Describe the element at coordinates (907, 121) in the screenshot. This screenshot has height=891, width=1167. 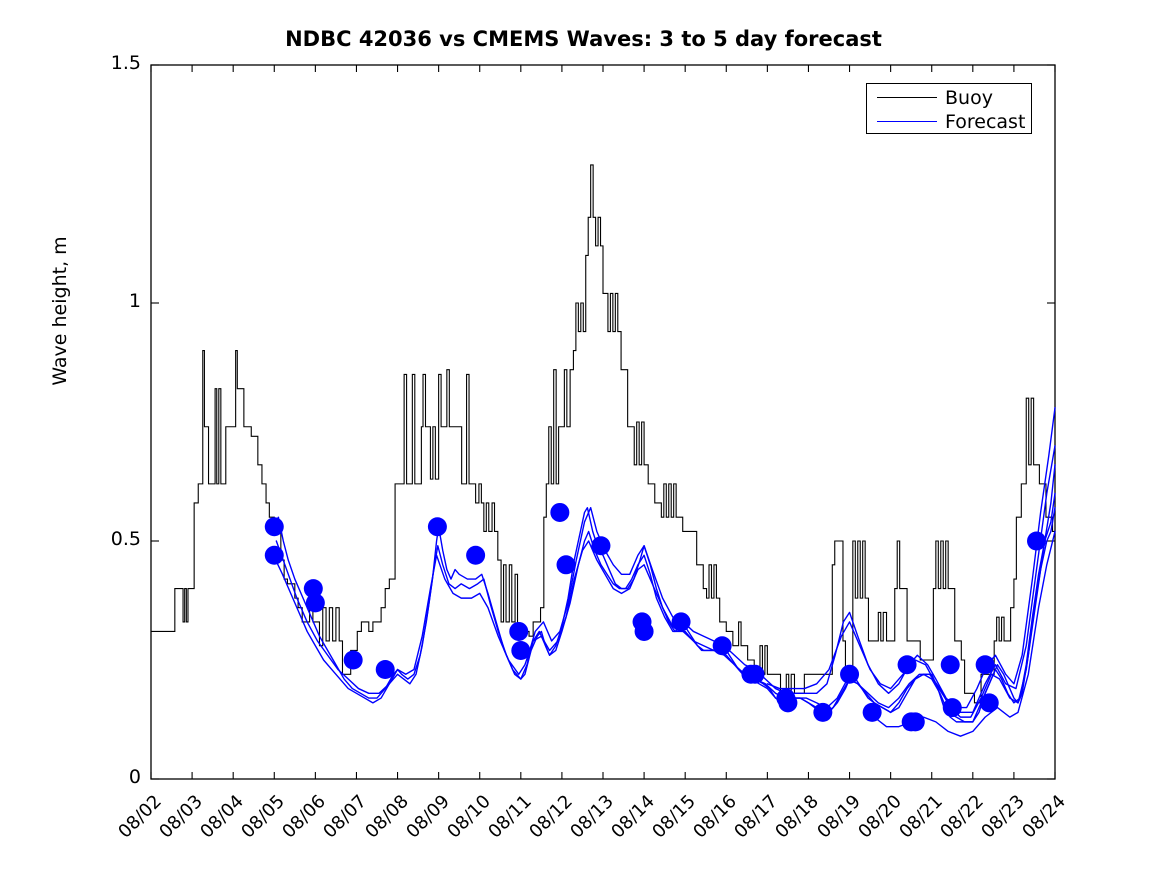
I see `legend-swatch-forecast` at that location.